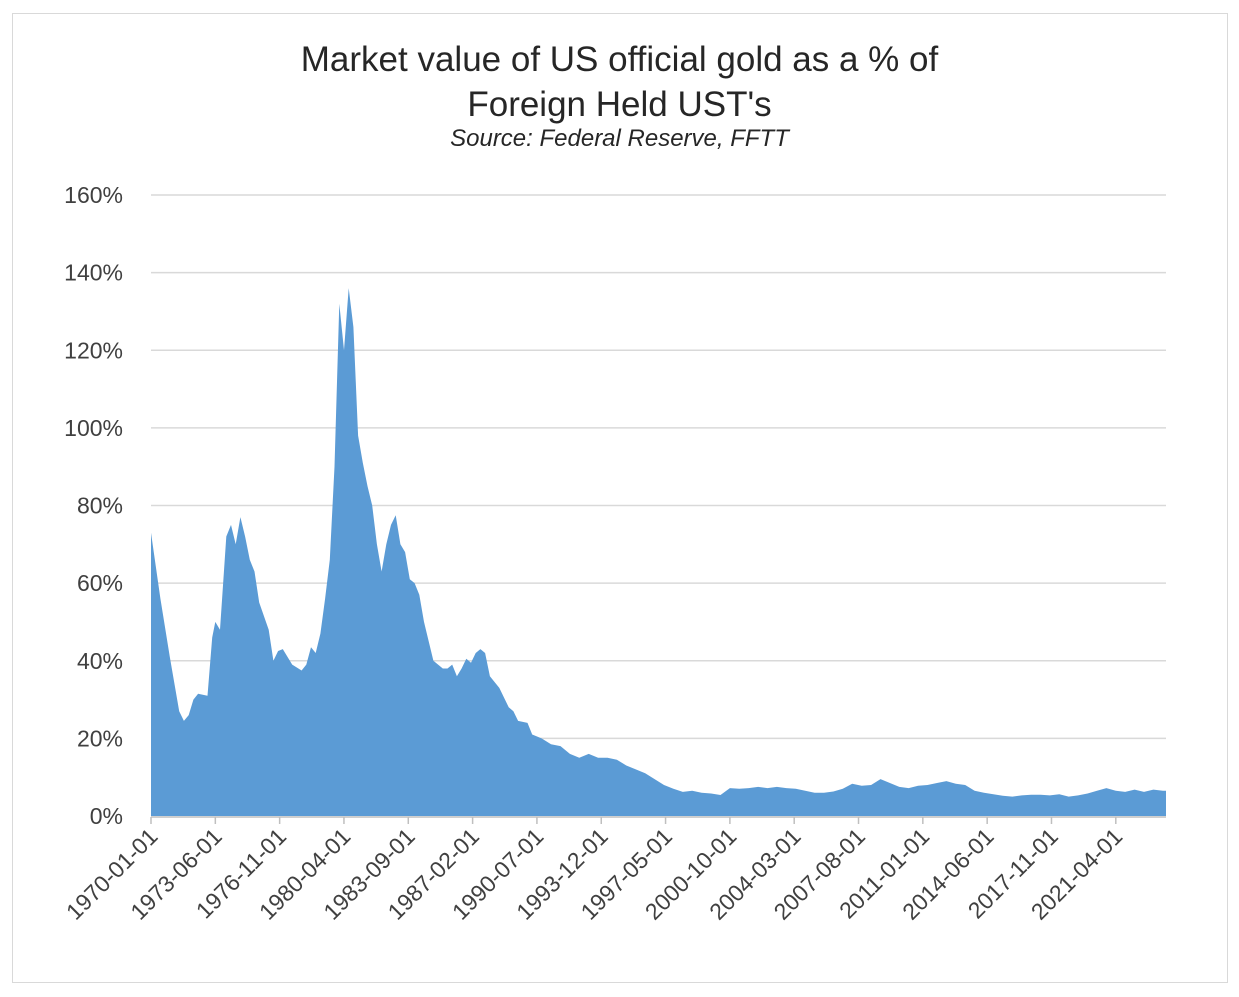  I want to click on chart-subtitle: Source: Federal Reserve, FFTT, so click(619, 138).